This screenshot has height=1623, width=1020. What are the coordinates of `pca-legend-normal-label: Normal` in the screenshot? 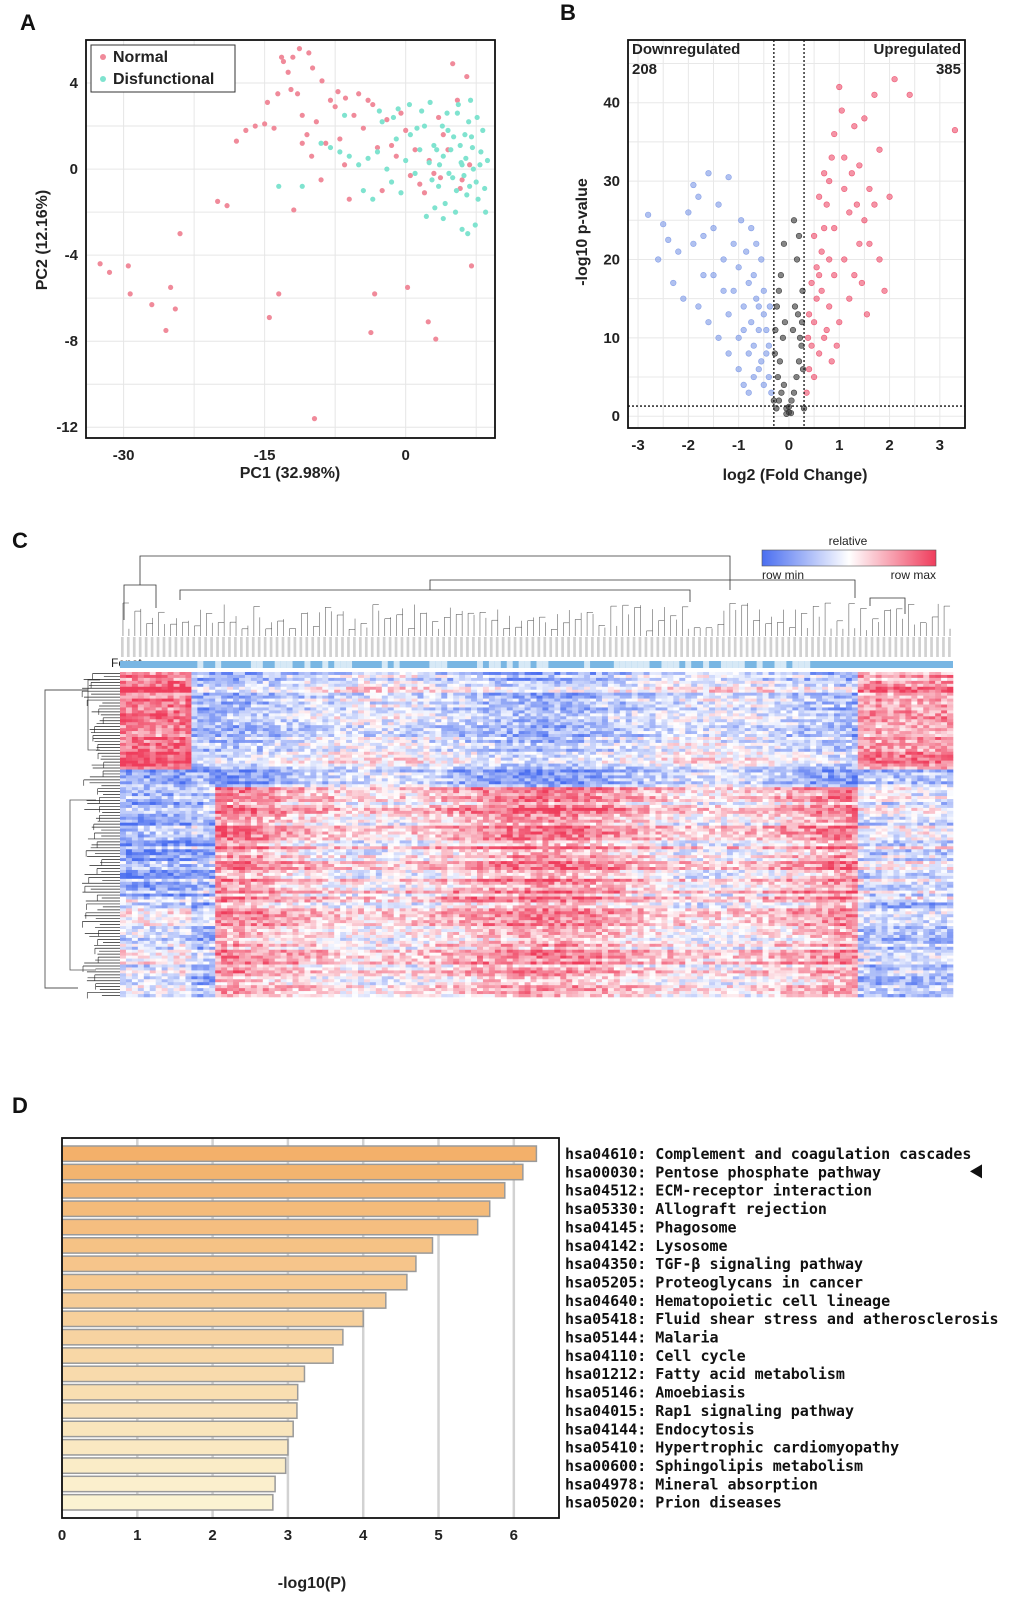 It's located at (140, 57).